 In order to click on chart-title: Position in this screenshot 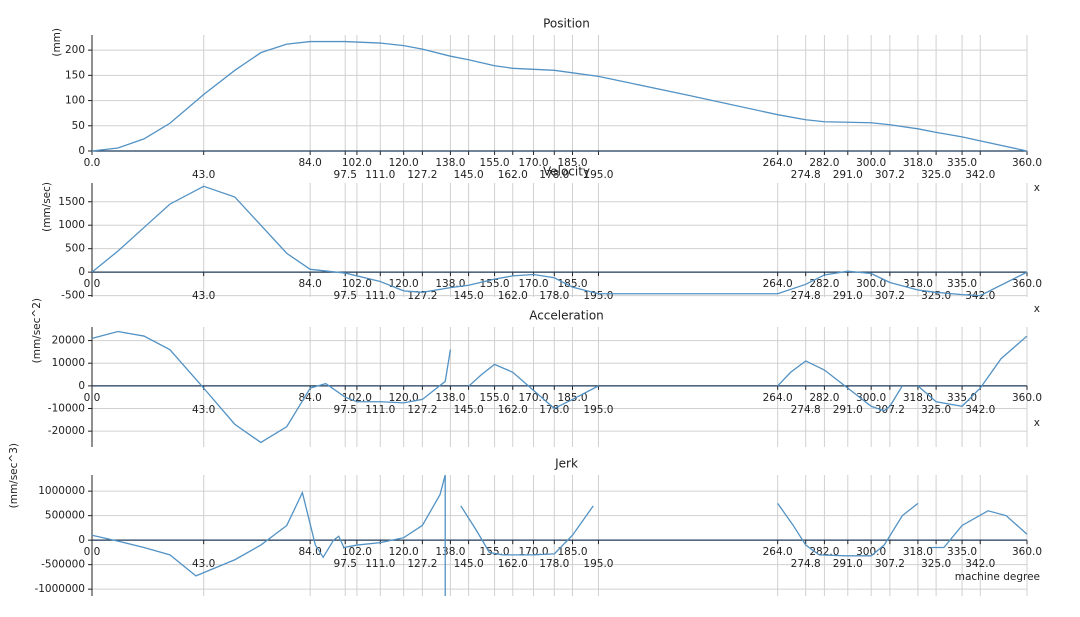, I will do `click(566, 24)`.